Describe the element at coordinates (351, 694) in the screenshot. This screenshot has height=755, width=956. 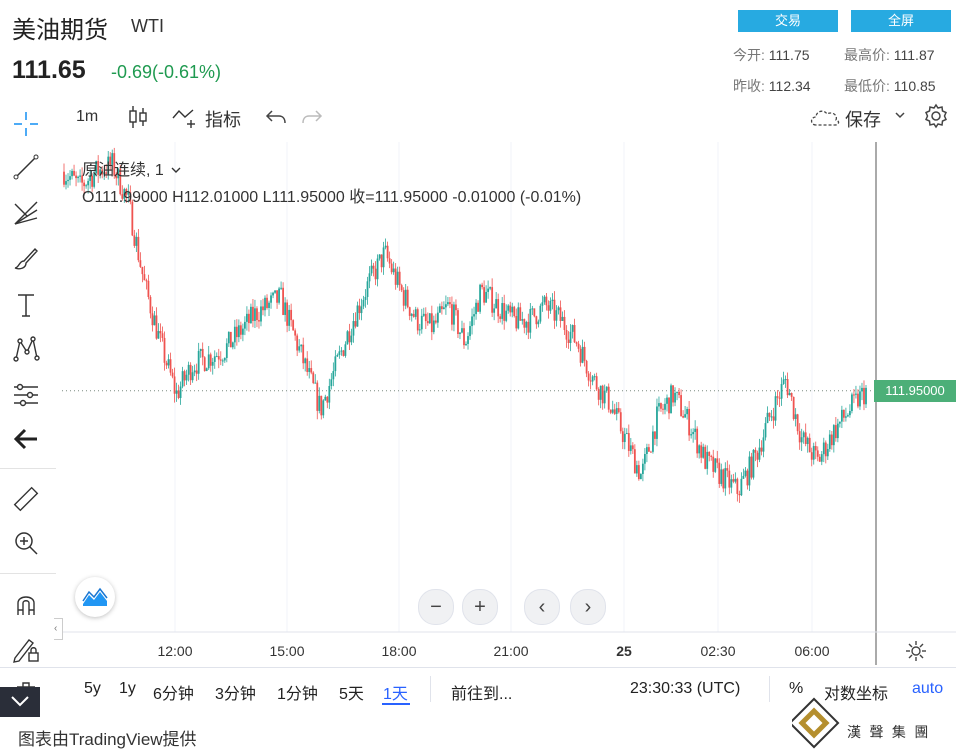
I see `range-5d: 5天` at that location.